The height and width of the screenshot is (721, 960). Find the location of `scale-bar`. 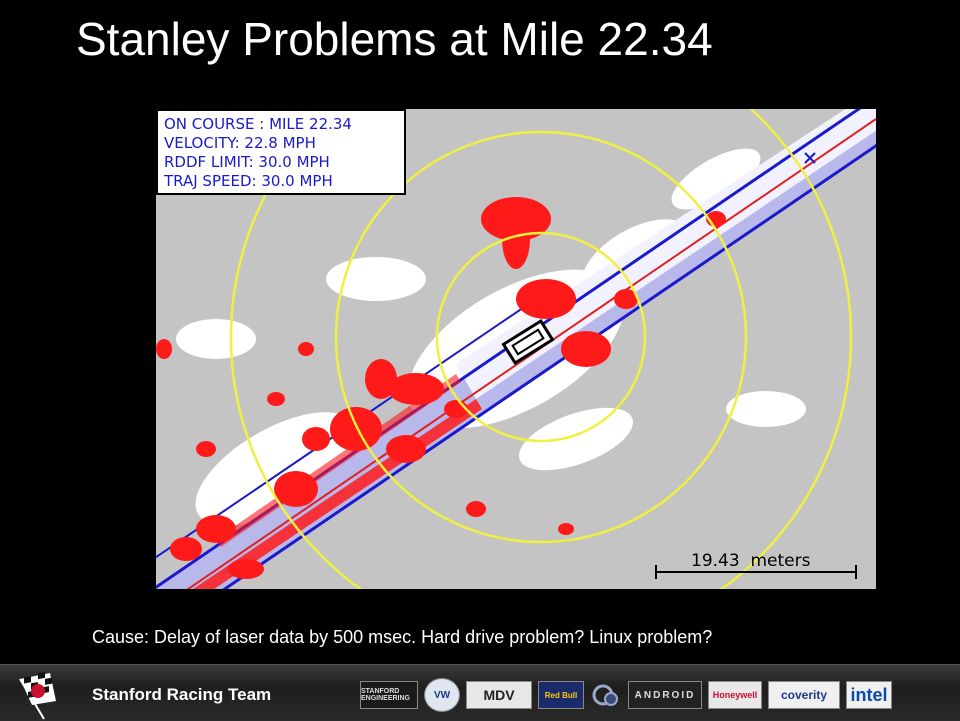

scale-bar is located at coordinates (756, 572).